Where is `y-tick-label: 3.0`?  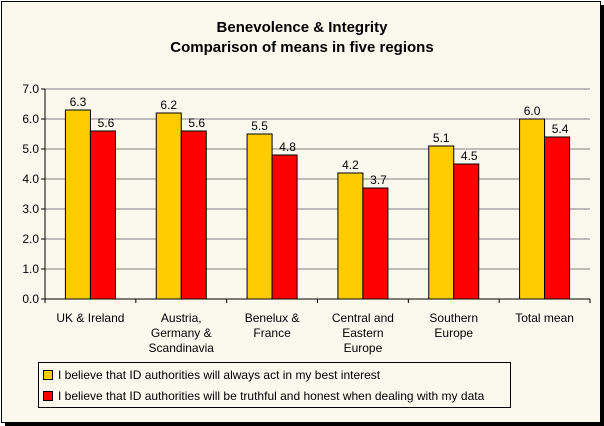 y-tick-label: 3.0 is located at coordinates (30, 209).